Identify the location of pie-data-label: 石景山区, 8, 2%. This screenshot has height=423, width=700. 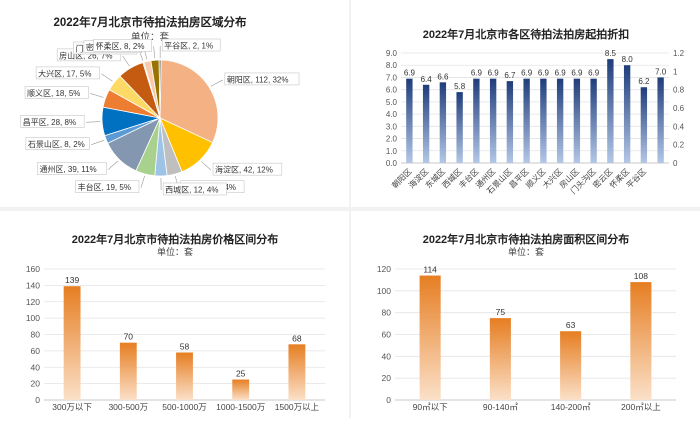
(56, 144).